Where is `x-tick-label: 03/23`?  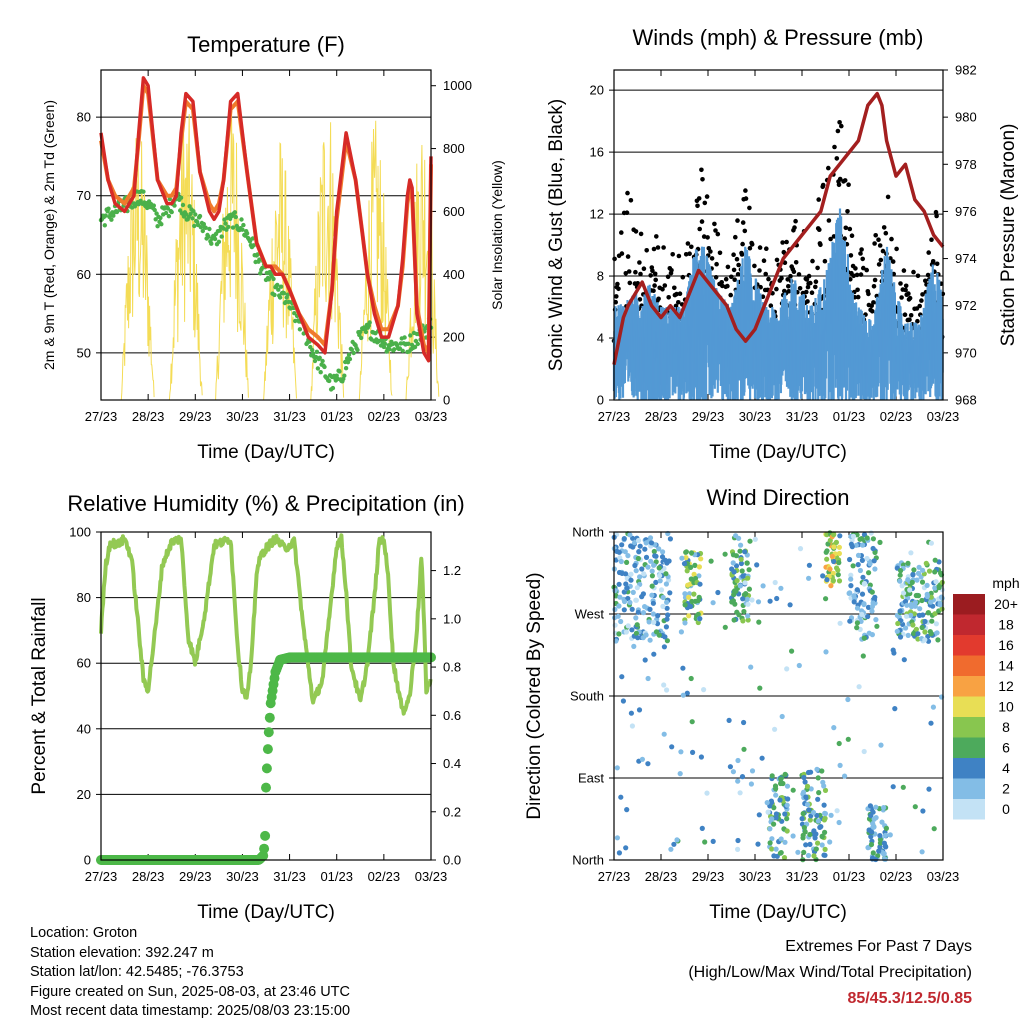
x-tick-label: 03/23 is located at coordinates (431, 876).